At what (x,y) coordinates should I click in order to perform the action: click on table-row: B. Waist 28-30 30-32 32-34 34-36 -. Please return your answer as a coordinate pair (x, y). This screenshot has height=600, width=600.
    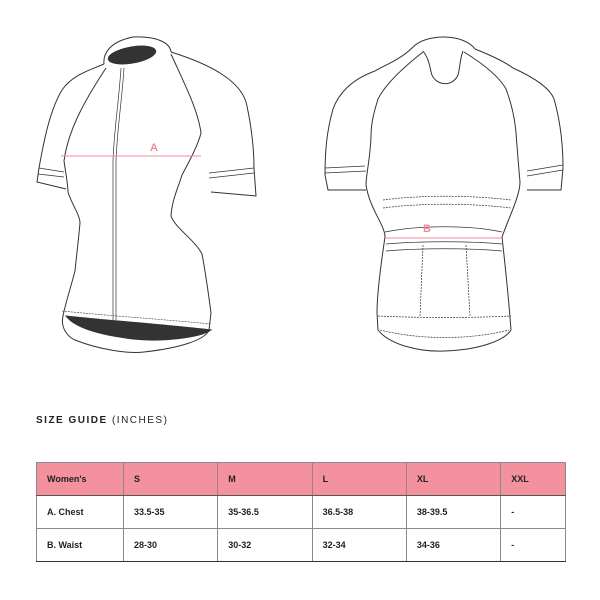
    Looking at the image, I should click on (301, 545).